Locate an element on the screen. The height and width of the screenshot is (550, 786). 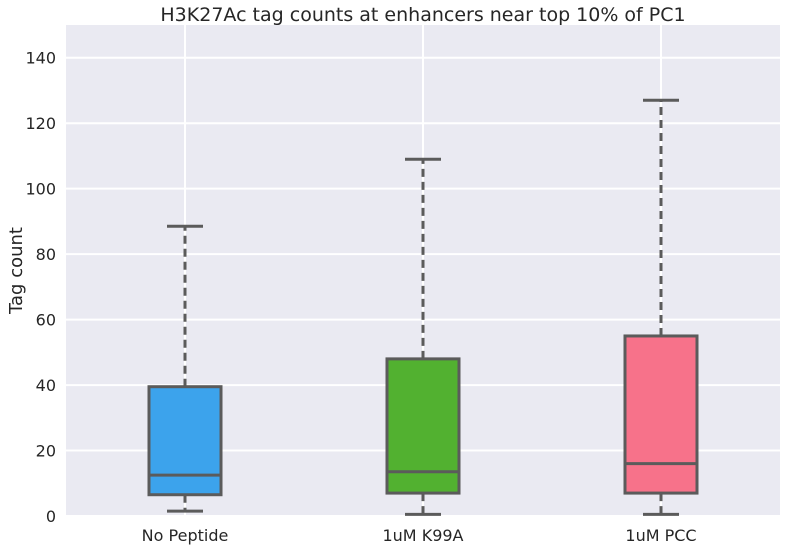
y-tick-label: 20 is located at coordinates (46, 451).